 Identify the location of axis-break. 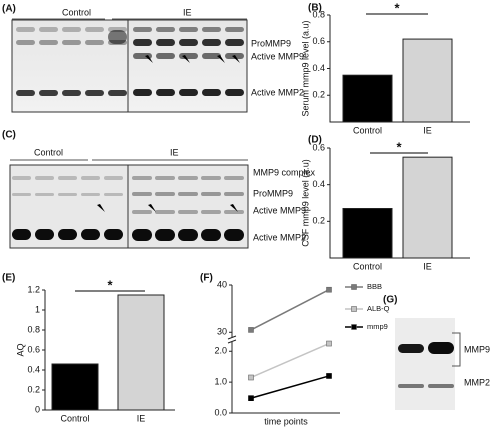
(232, 339).